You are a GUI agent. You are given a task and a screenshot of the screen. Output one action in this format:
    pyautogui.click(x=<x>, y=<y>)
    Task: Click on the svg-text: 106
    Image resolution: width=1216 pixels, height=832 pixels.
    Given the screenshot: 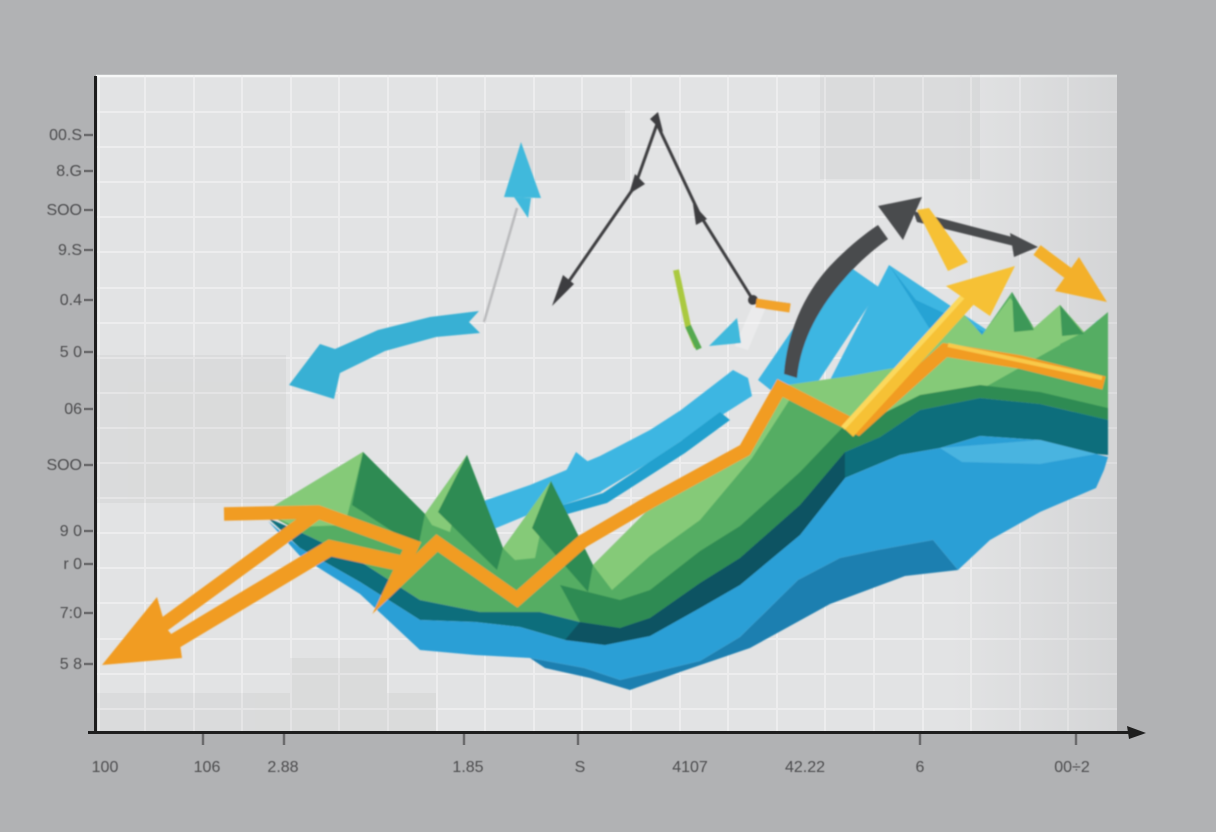 What is the action you would take?
    pyautogui.click(x=207, y=767)
    